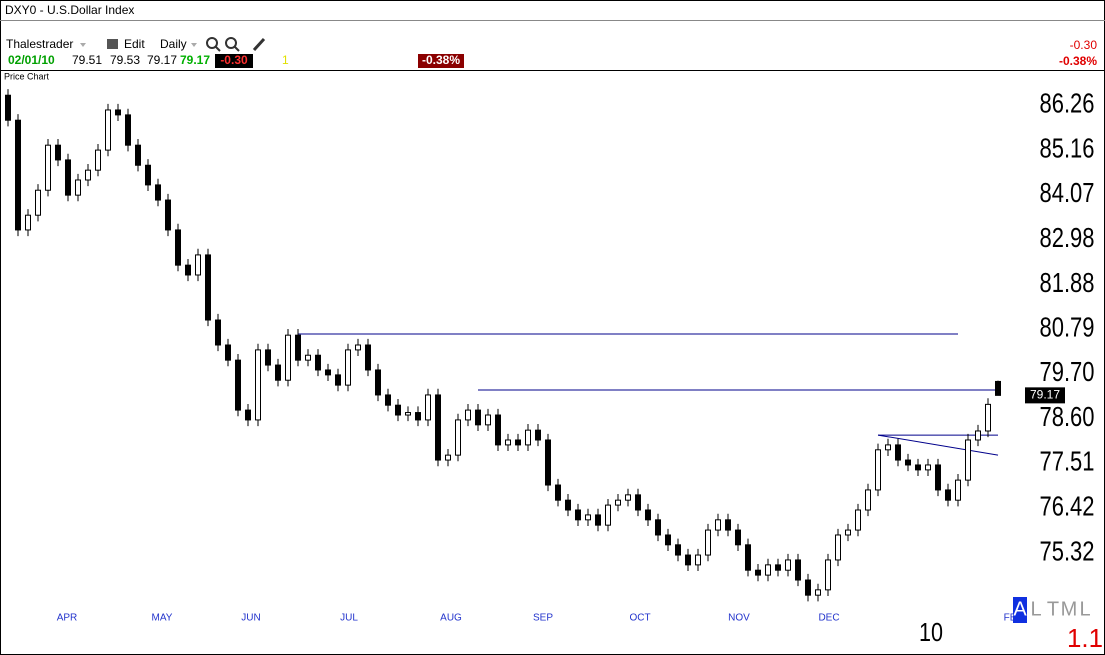 Image resolution: width=1105 pixels, height=655 pixels. I want to click on change-pct-box, so click(441, 61).